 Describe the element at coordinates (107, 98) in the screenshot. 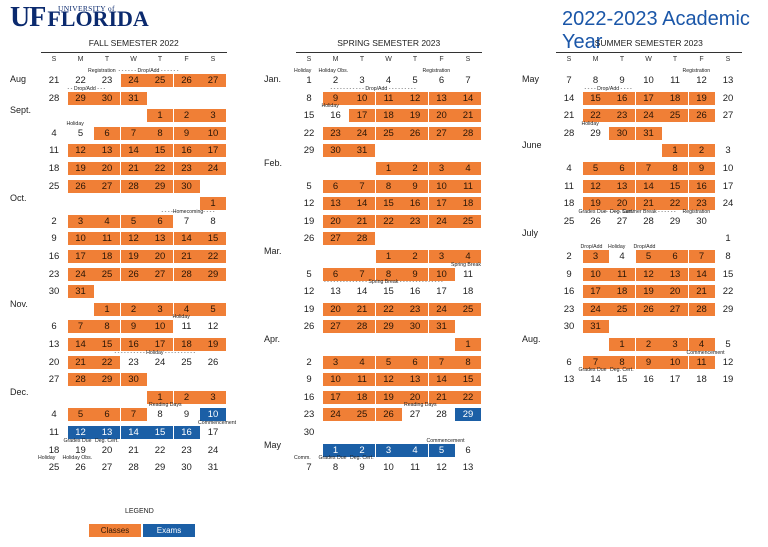

I see `class-day: 30` at that location.